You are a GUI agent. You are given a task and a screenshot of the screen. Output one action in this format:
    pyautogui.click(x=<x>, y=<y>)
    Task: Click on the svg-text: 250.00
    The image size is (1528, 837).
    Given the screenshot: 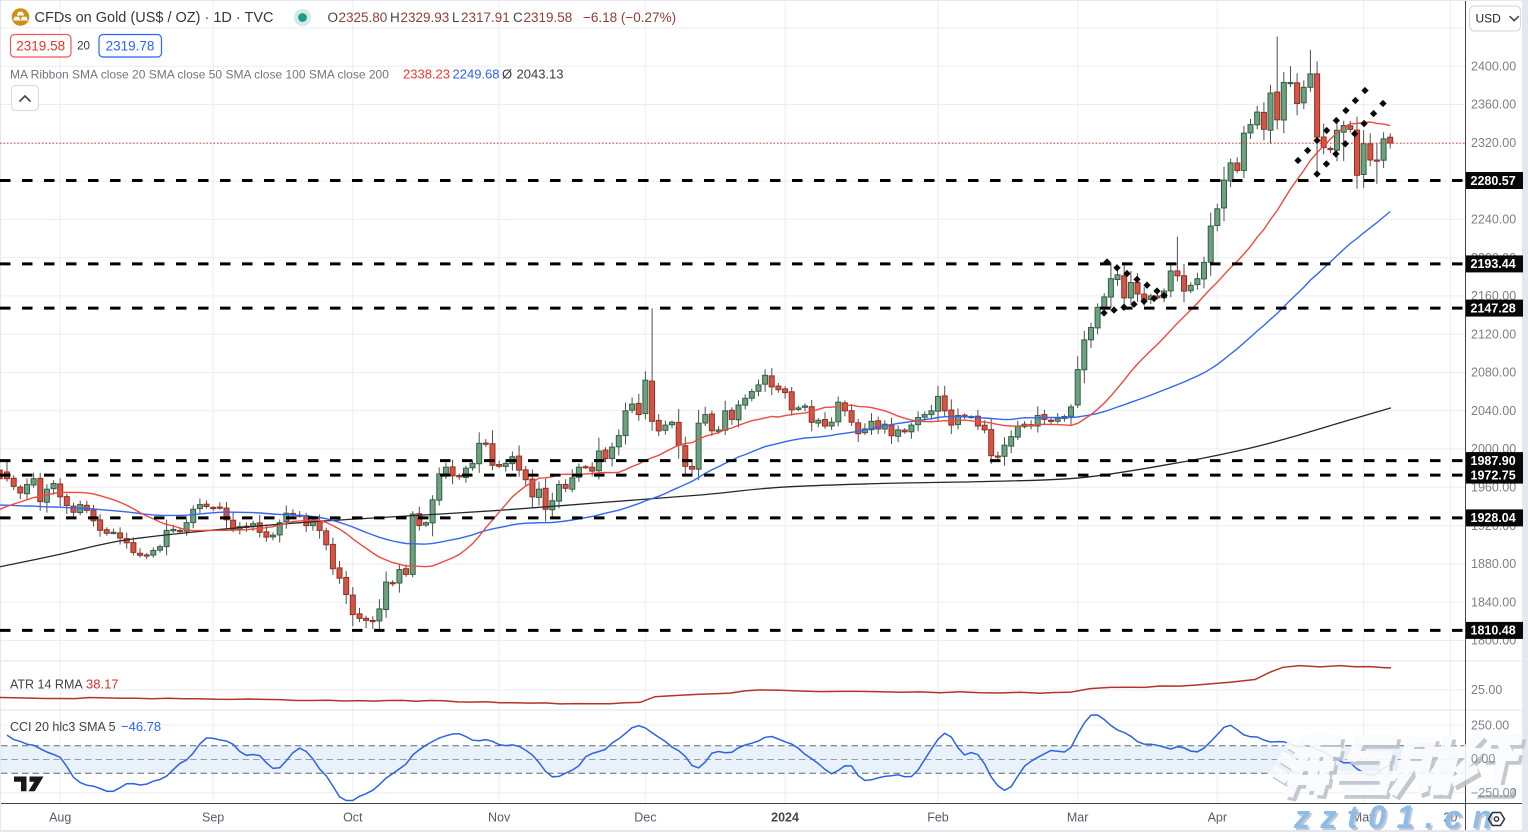 What is the action you would take?
    pyautogui.click(x=1490, y=725)
    